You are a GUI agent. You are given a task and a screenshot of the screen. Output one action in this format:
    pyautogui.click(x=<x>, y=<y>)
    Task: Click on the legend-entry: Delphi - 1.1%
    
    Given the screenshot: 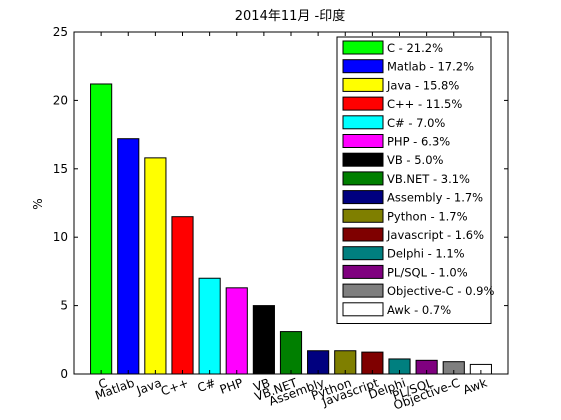 What is the action you would take?
    pyautogui.click(x=426, y=254)
    